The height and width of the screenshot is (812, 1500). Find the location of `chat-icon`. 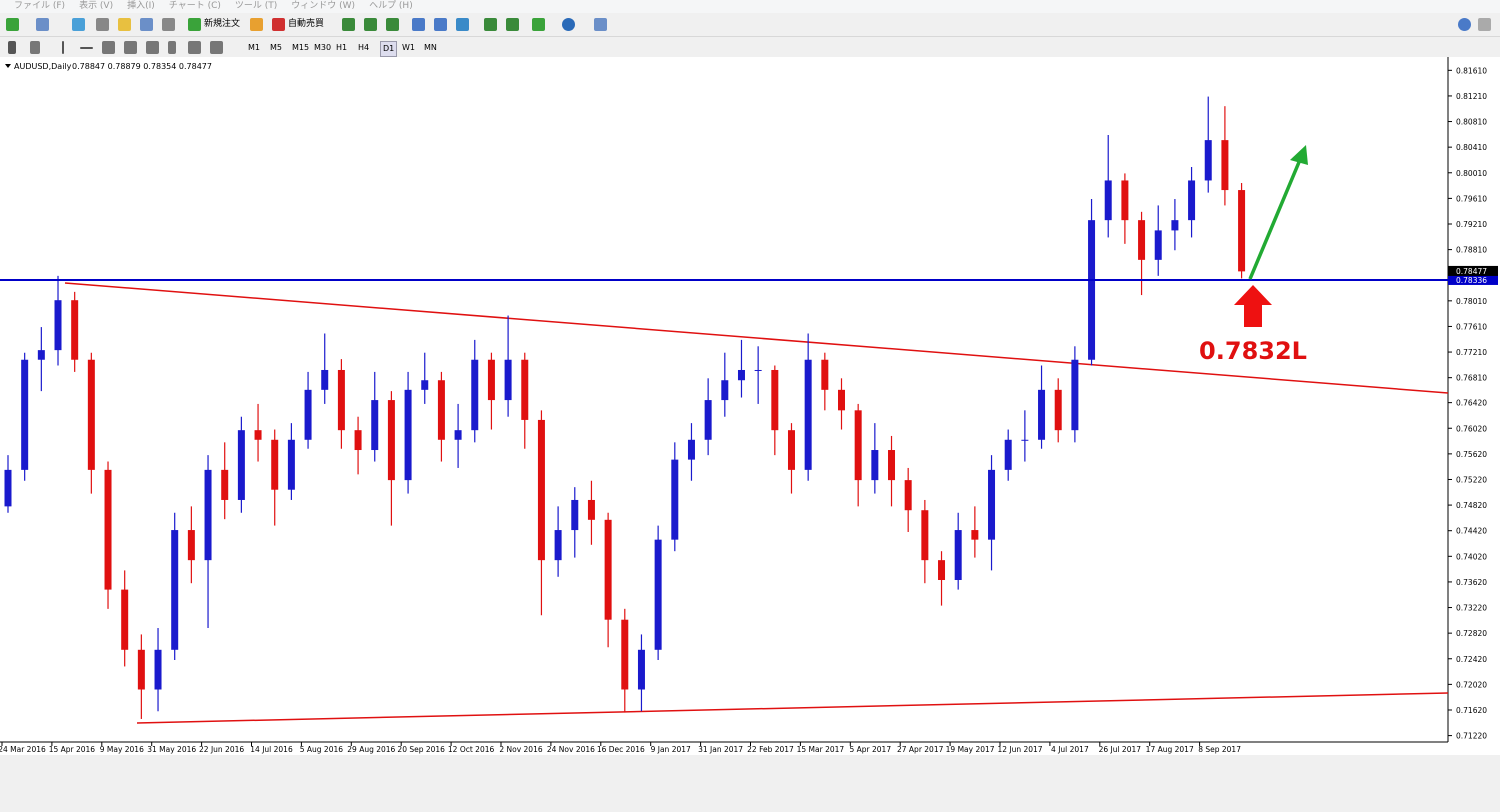

chat-icon is located at coordinates (1484, 24).